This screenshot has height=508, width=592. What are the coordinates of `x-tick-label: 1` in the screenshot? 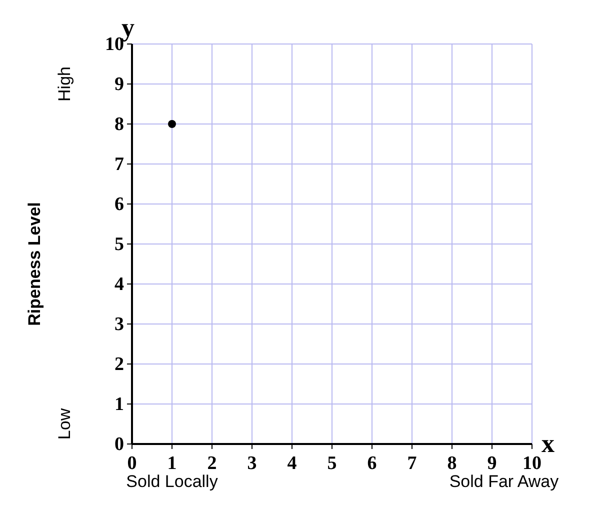 It's located at (172, 463).